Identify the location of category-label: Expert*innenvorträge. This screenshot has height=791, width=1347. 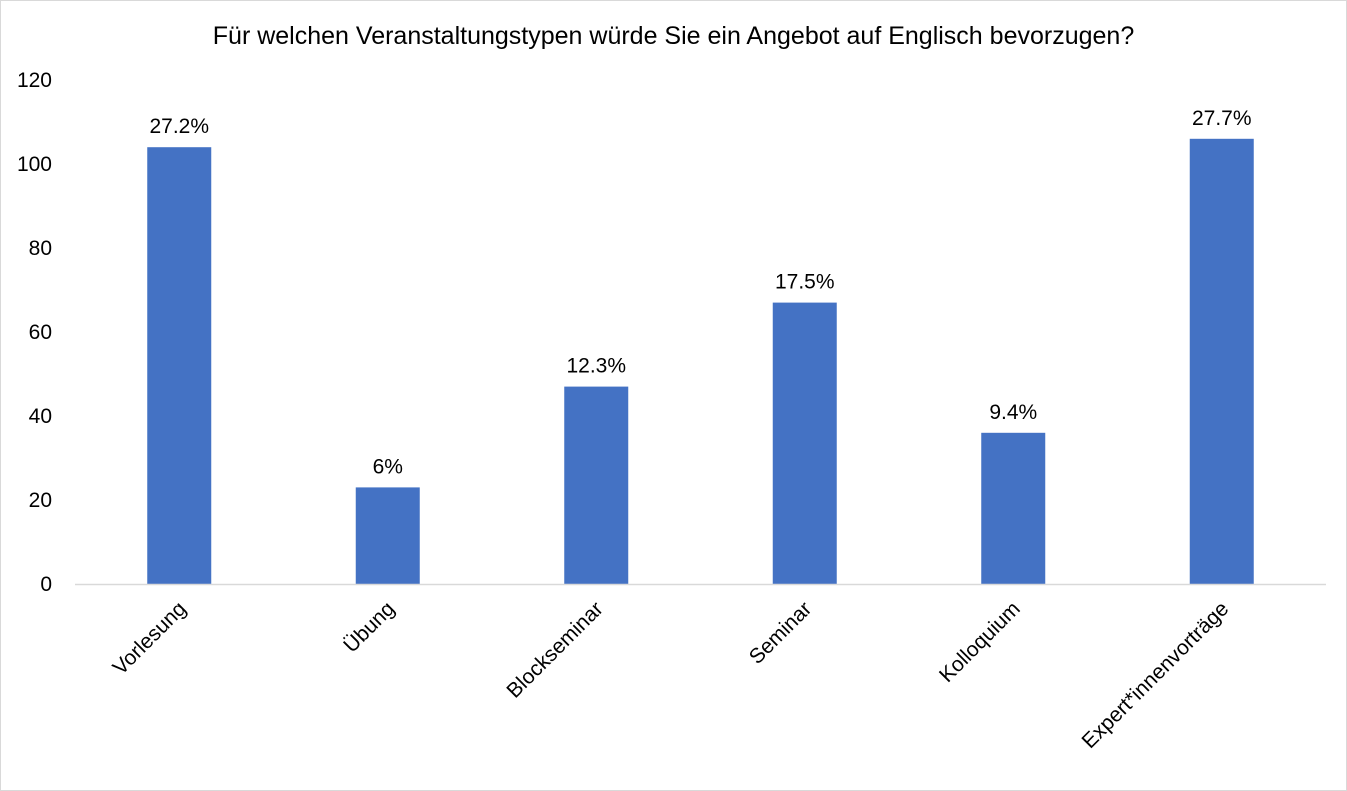
(1156, 675).